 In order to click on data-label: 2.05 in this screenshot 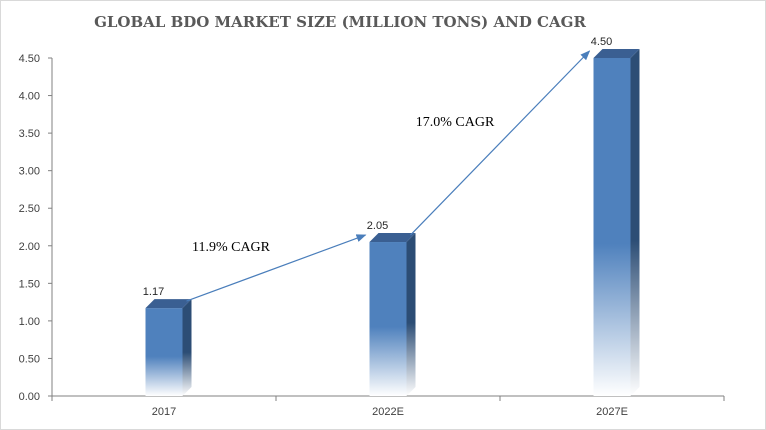, I will do `click(377, 226)`.